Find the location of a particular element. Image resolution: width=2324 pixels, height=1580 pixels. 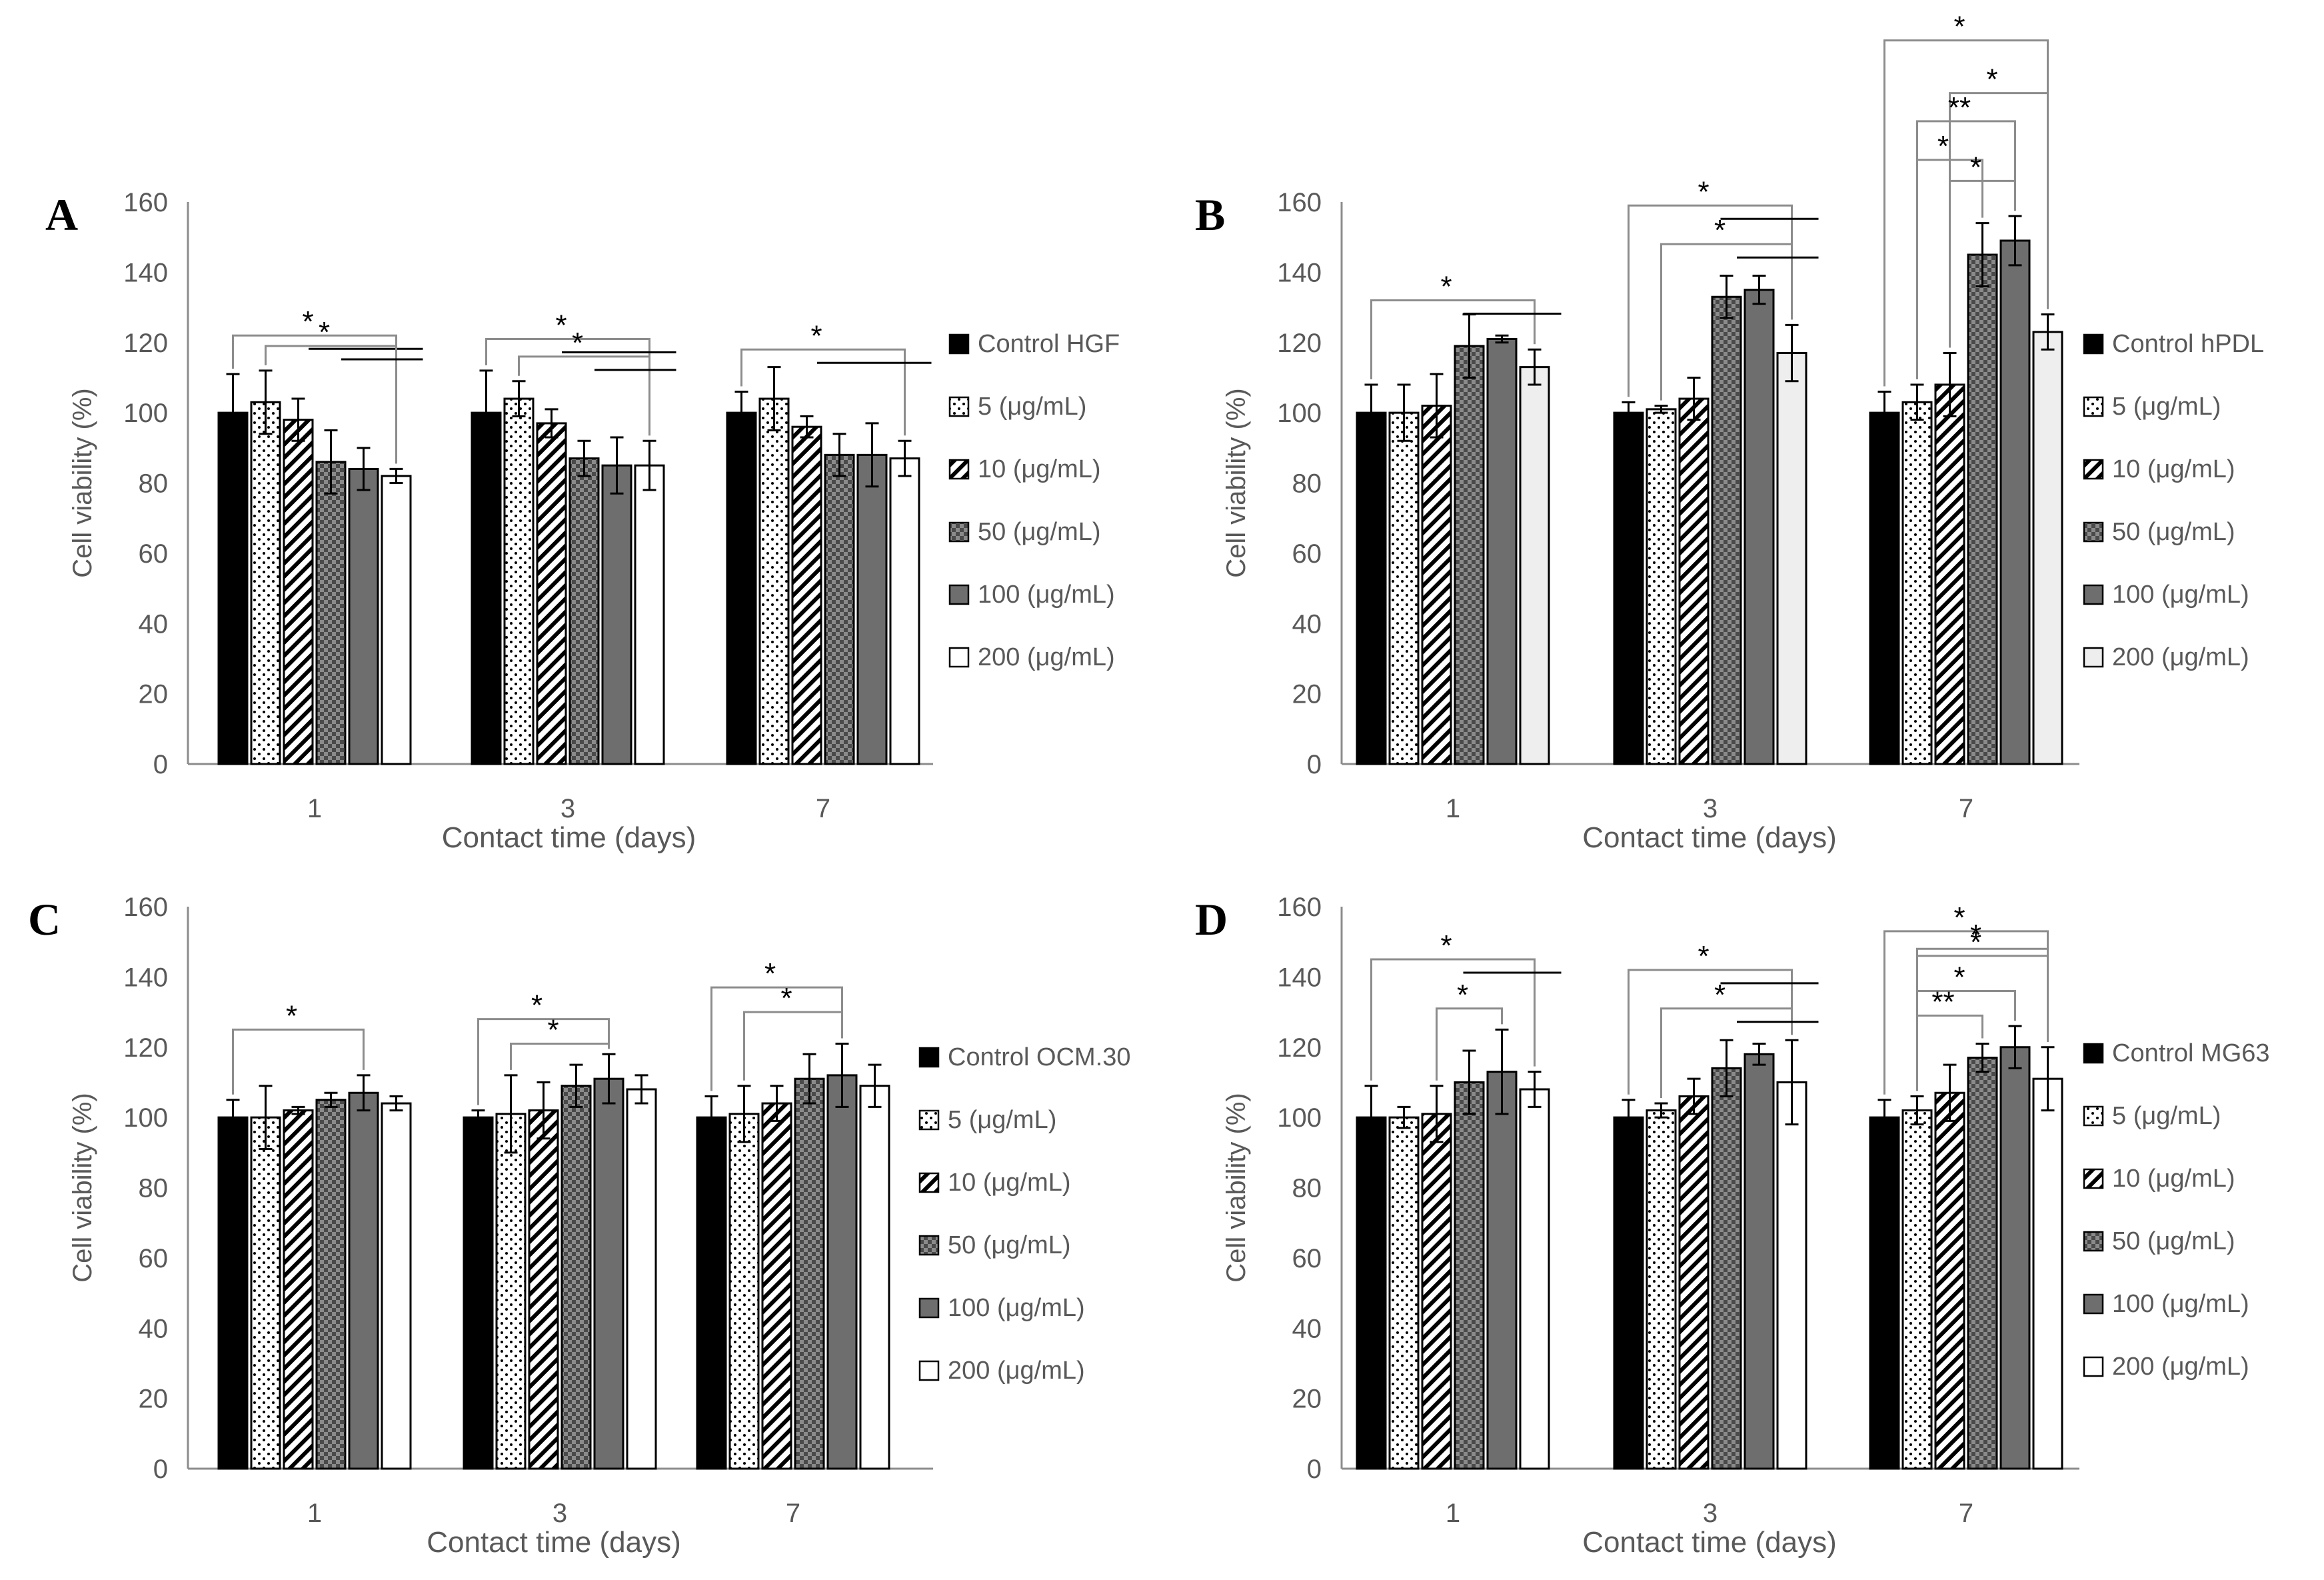

y-tick-label: 60 is located at coordinates (154, 554).